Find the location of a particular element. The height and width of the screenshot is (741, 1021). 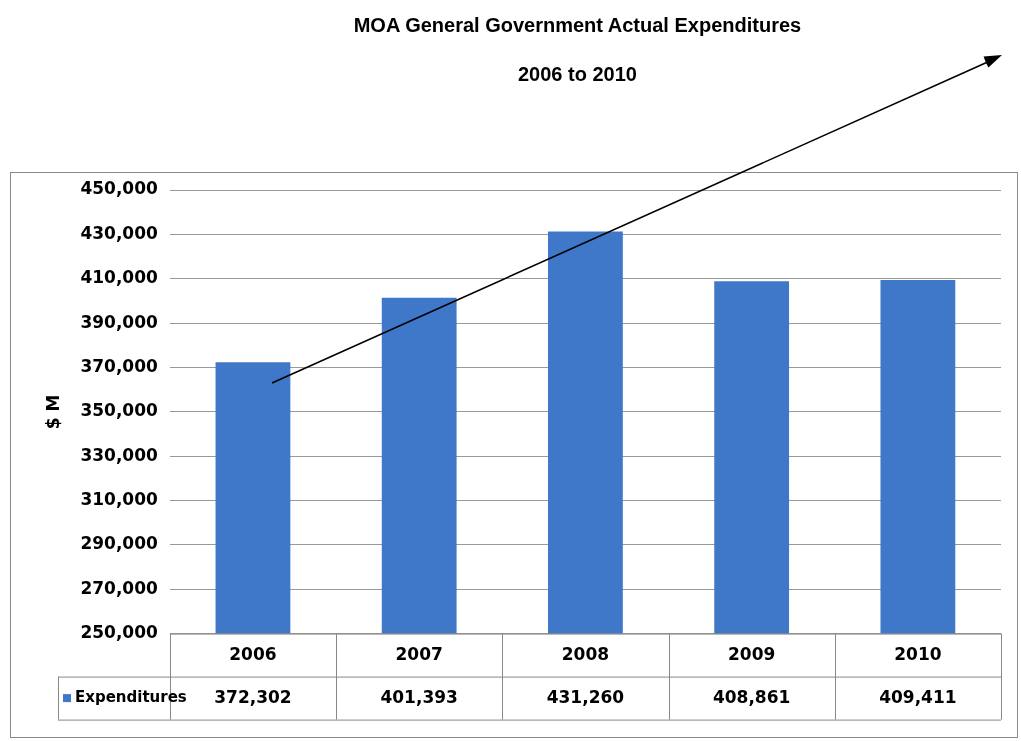

x-tick-label: 2007 is located at coordinates (419, 654).